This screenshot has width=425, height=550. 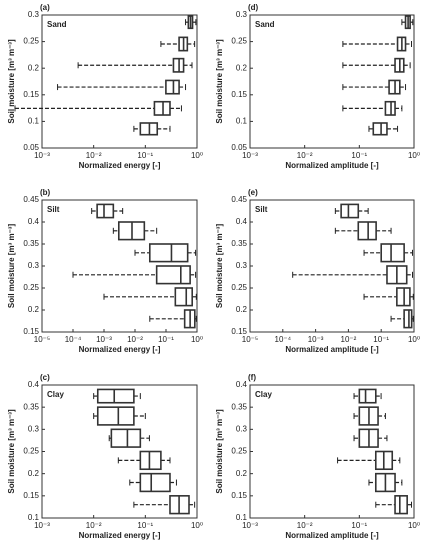 I want to click on panel-title: (f), so click(x=252, y=377).